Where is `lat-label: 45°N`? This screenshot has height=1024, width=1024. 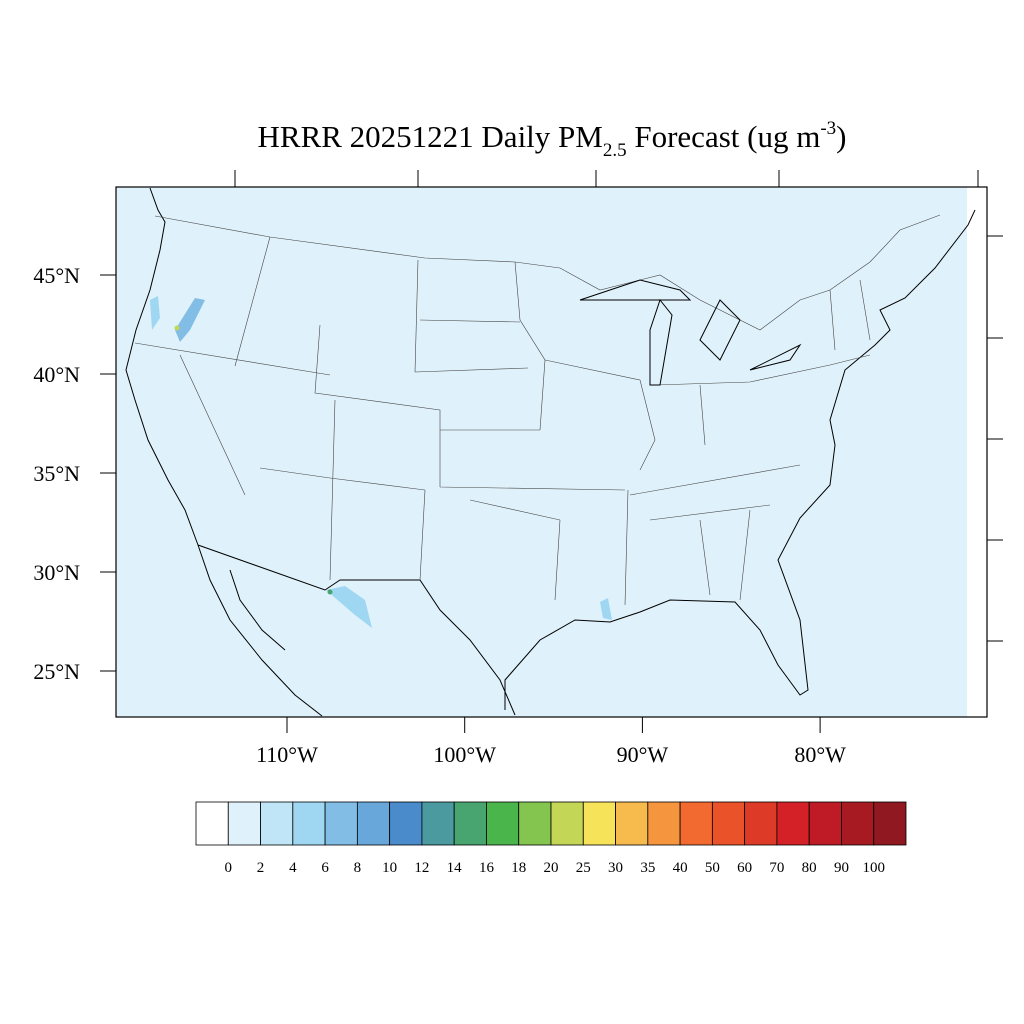
lat-label: 45°N is located at coordinates (56, 275).